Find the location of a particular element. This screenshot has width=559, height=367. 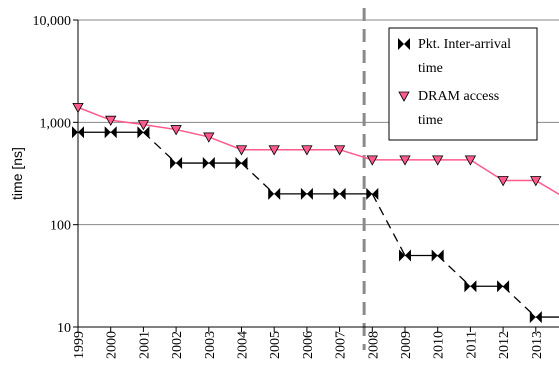

x-tick-label: 2004 is located at coordinates (243, 345).